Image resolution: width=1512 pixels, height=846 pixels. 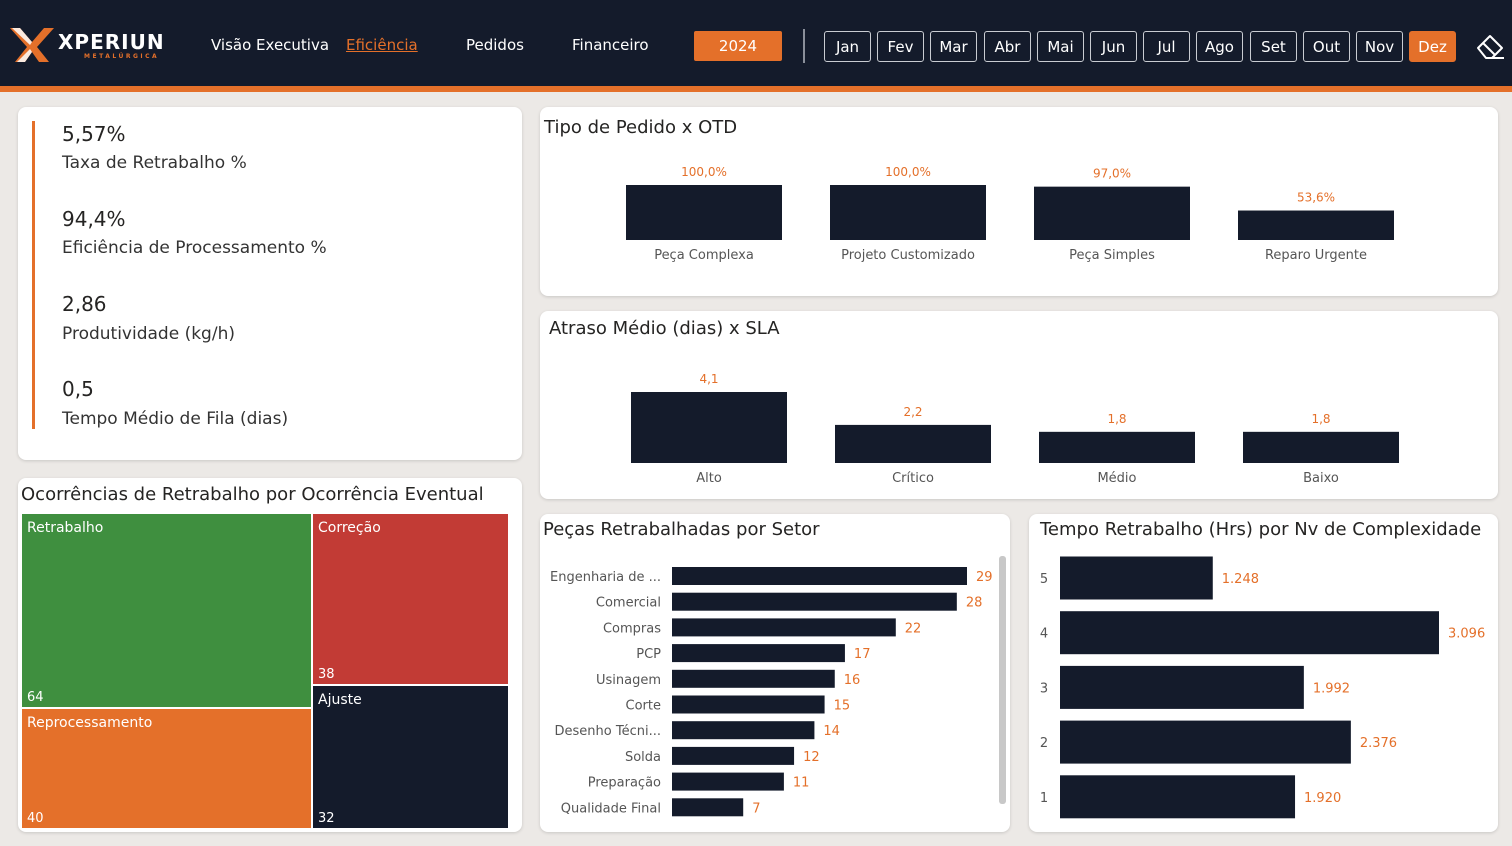 I want to click on category-label-2: 3, so click(x=1044, y=688).